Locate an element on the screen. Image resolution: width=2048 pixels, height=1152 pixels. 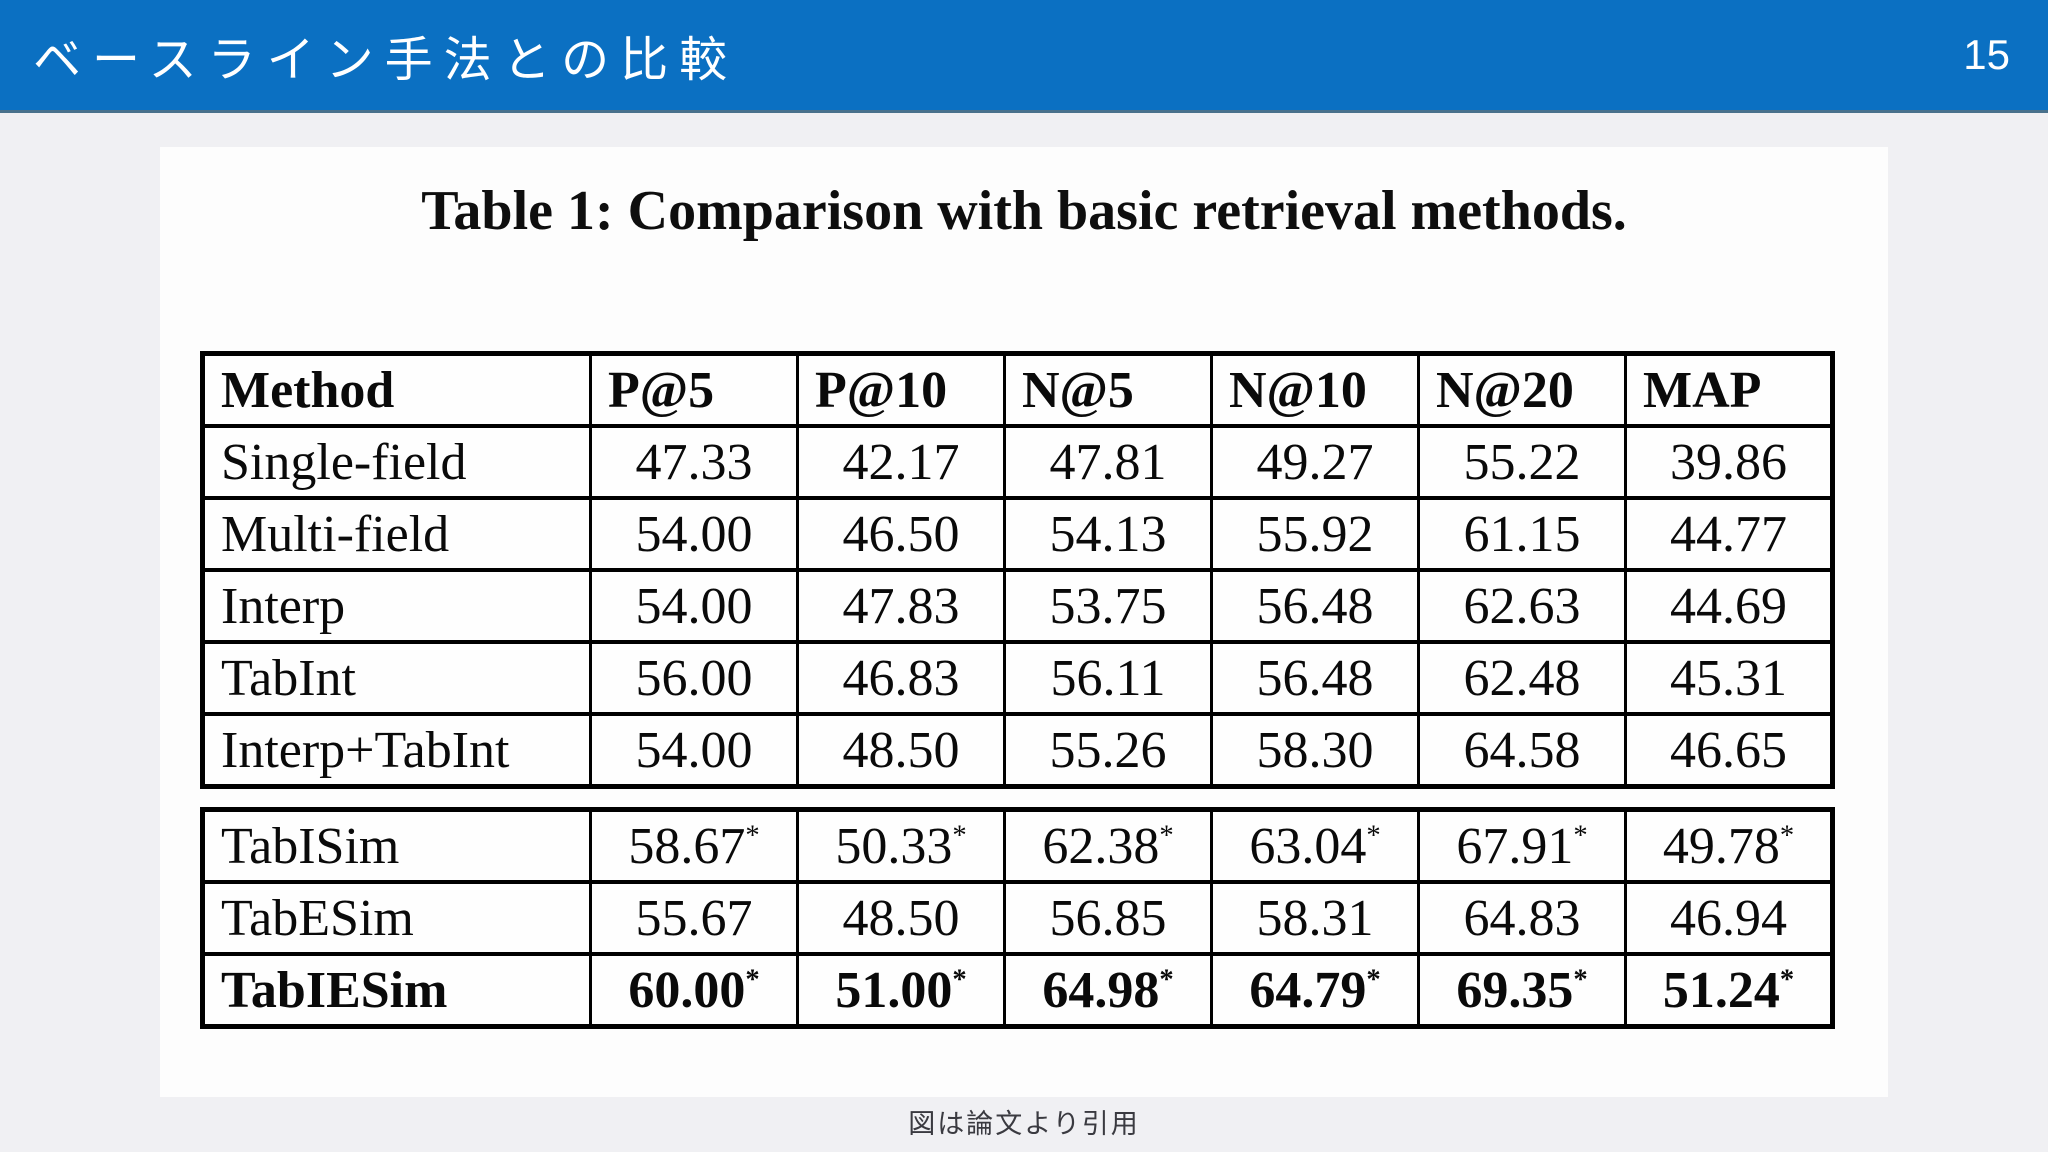
table-row: Interp 54.00 47.83 53.75 56.48 62.63 44.69 is located at coordinates (1017, 606).